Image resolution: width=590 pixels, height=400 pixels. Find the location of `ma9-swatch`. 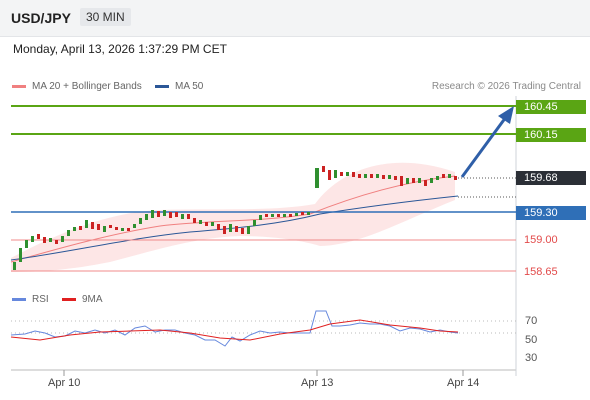

ma9-swatch is located at coordinates (69, 299).